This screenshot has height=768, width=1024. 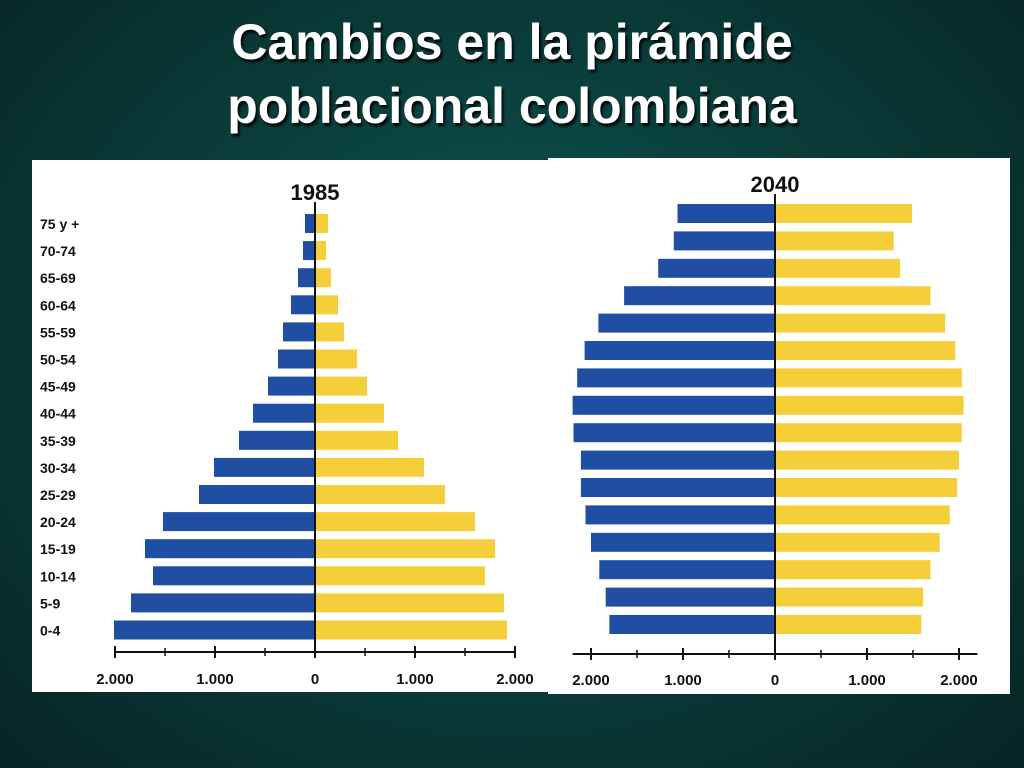 I want to click on x-tick-label-1985-3: 1.000, so click(x=415, y=679).